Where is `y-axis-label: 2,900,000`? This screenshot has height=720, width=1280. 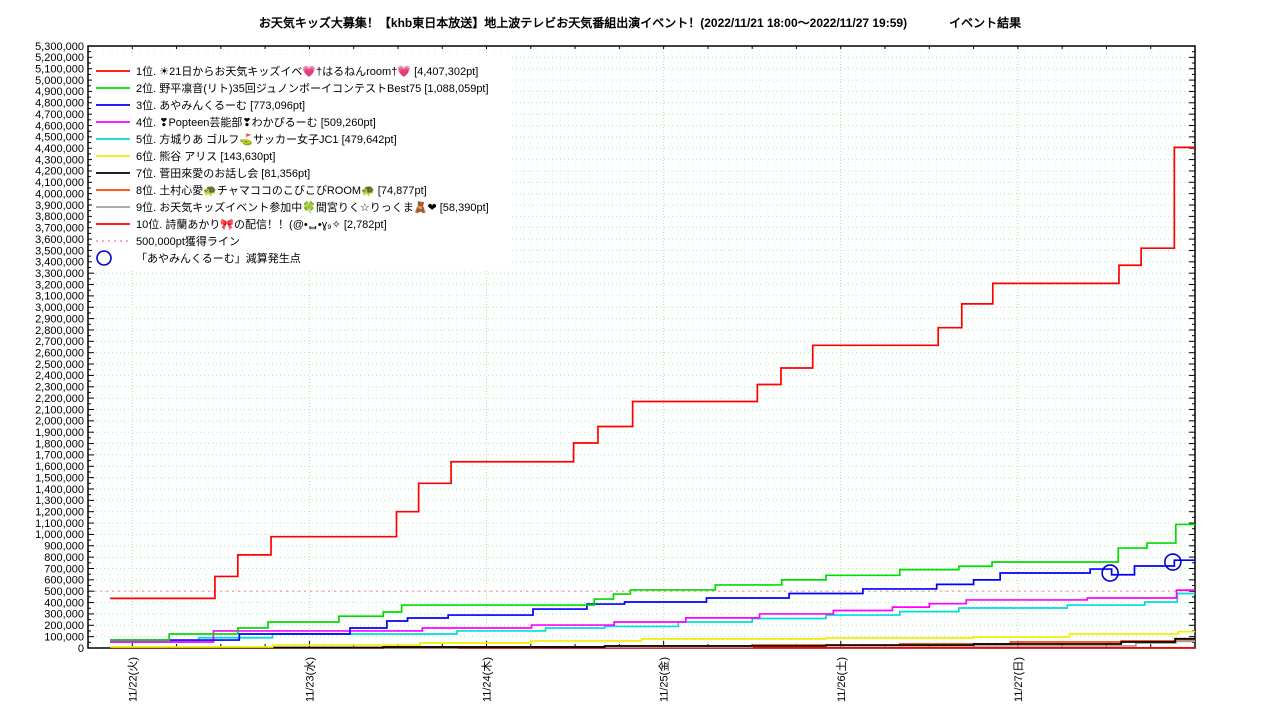 y-axis-label: 2,900,000 is located at coordinates (59, 319).